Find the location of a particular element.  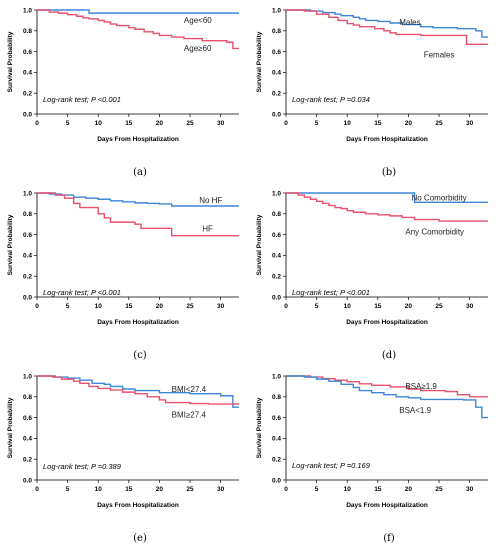

panel-caption: (e) is located at coordinates (140, 538).